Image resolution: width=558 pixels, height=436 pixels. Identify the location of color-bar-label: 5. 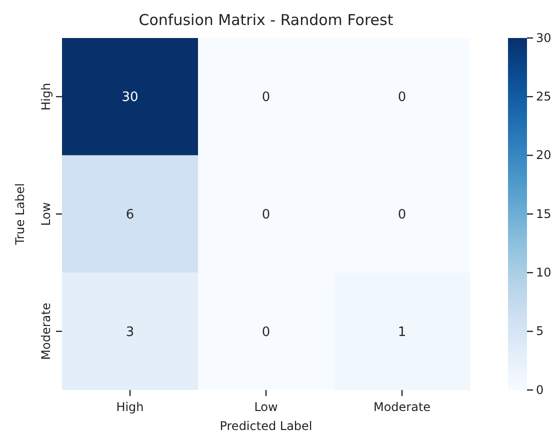
(540, 331).